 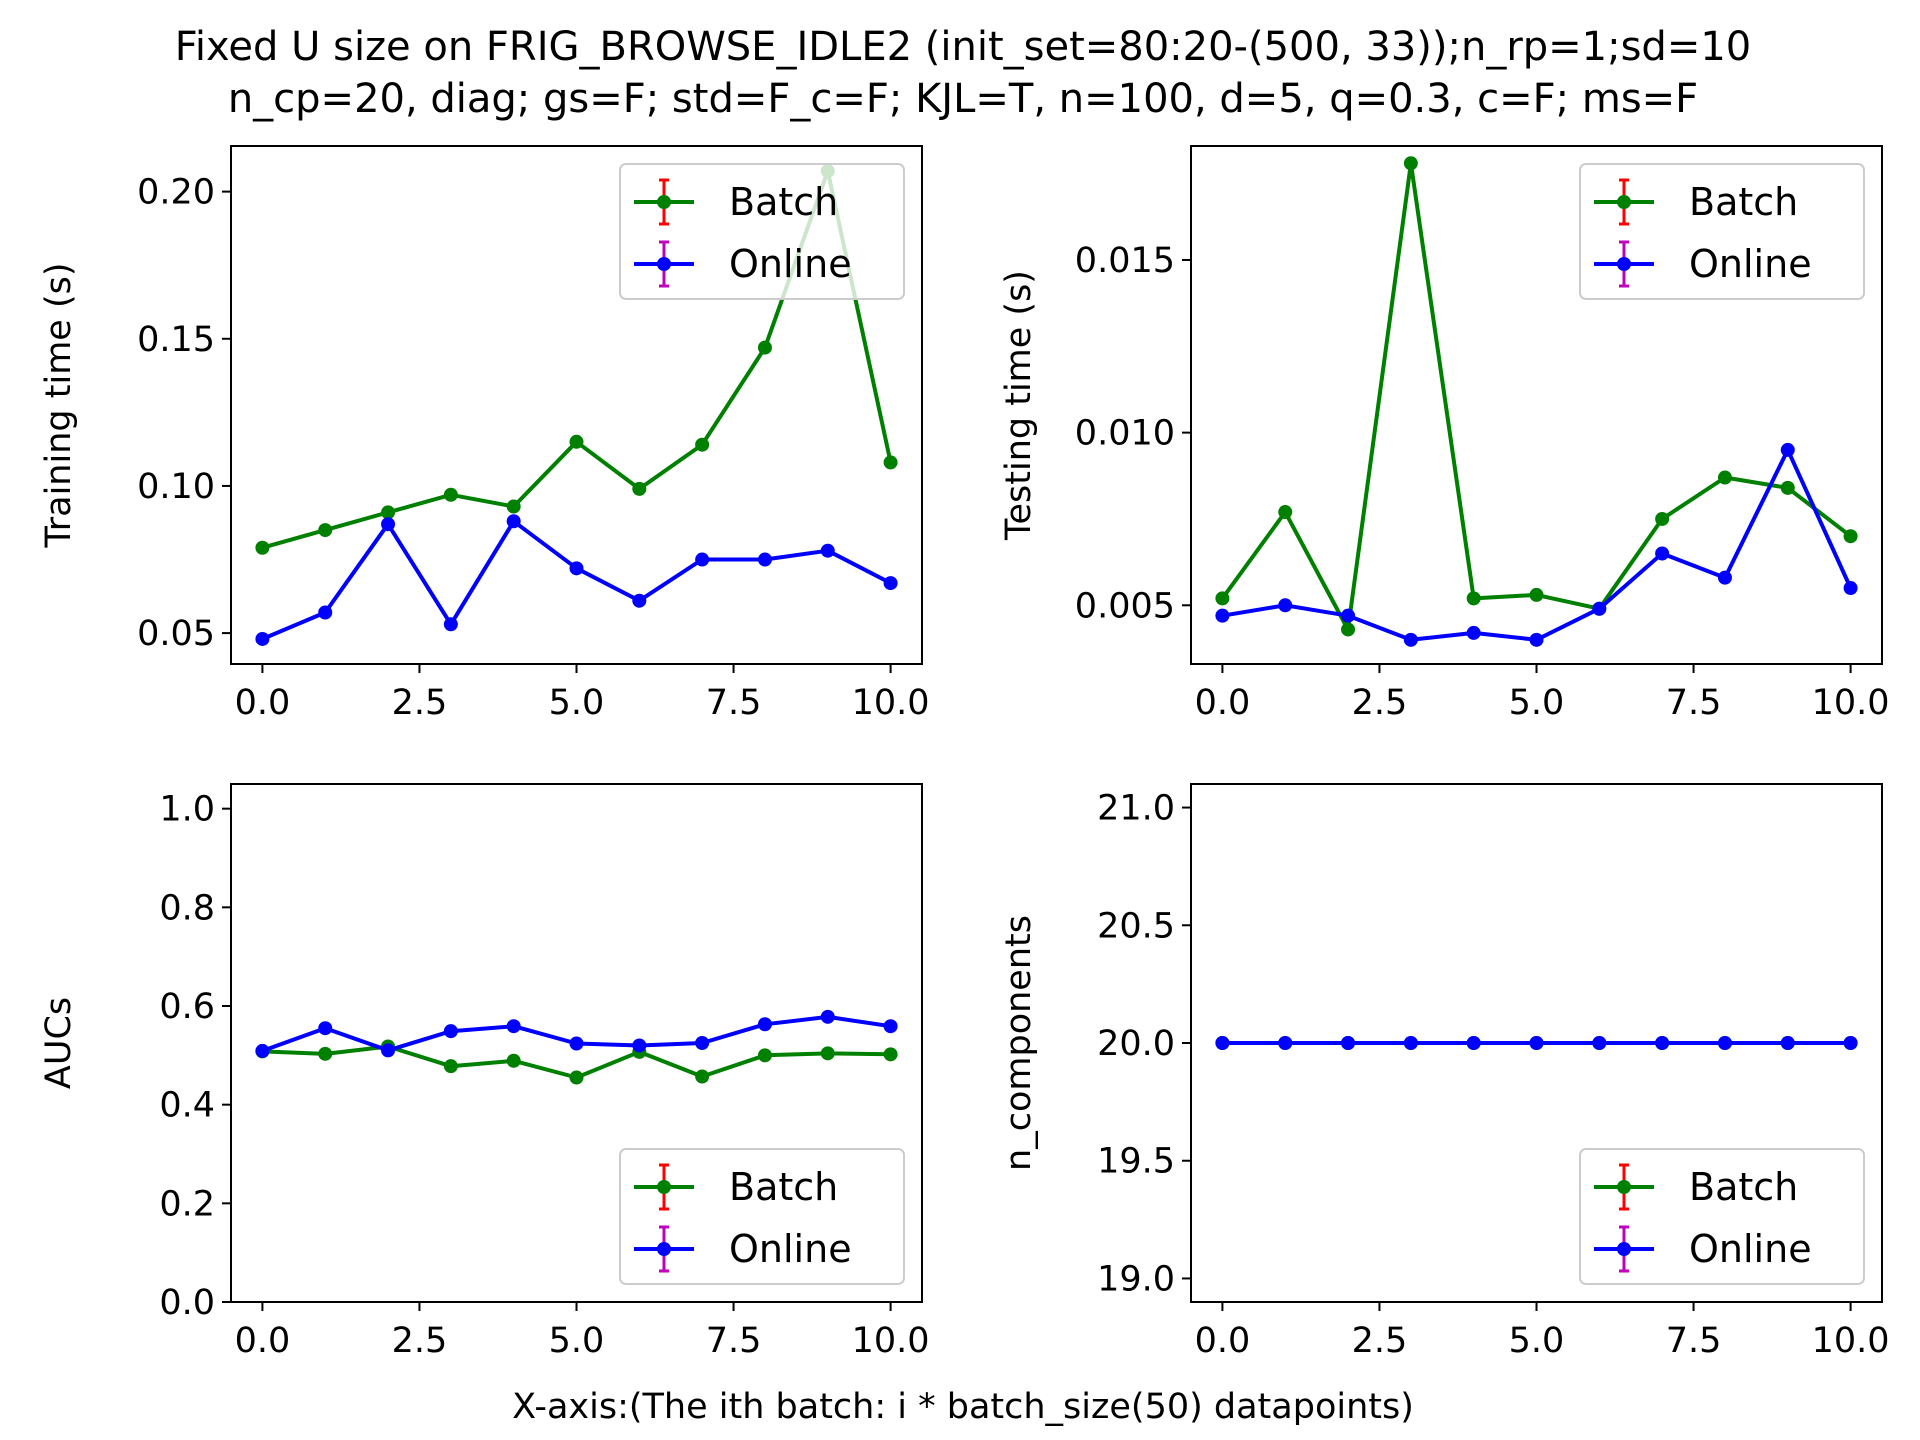 What do you see at coordinates (1125, 606) in the screenshot?
I see `y-tick-label: 0.005` at bounding box center [1125, 606].